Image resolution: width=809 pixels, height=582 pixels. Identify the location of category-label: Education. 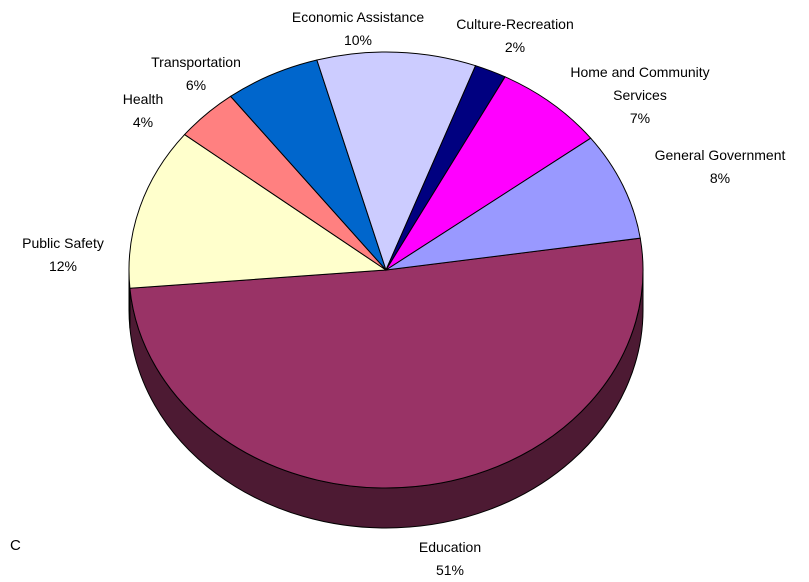
(450, 547).